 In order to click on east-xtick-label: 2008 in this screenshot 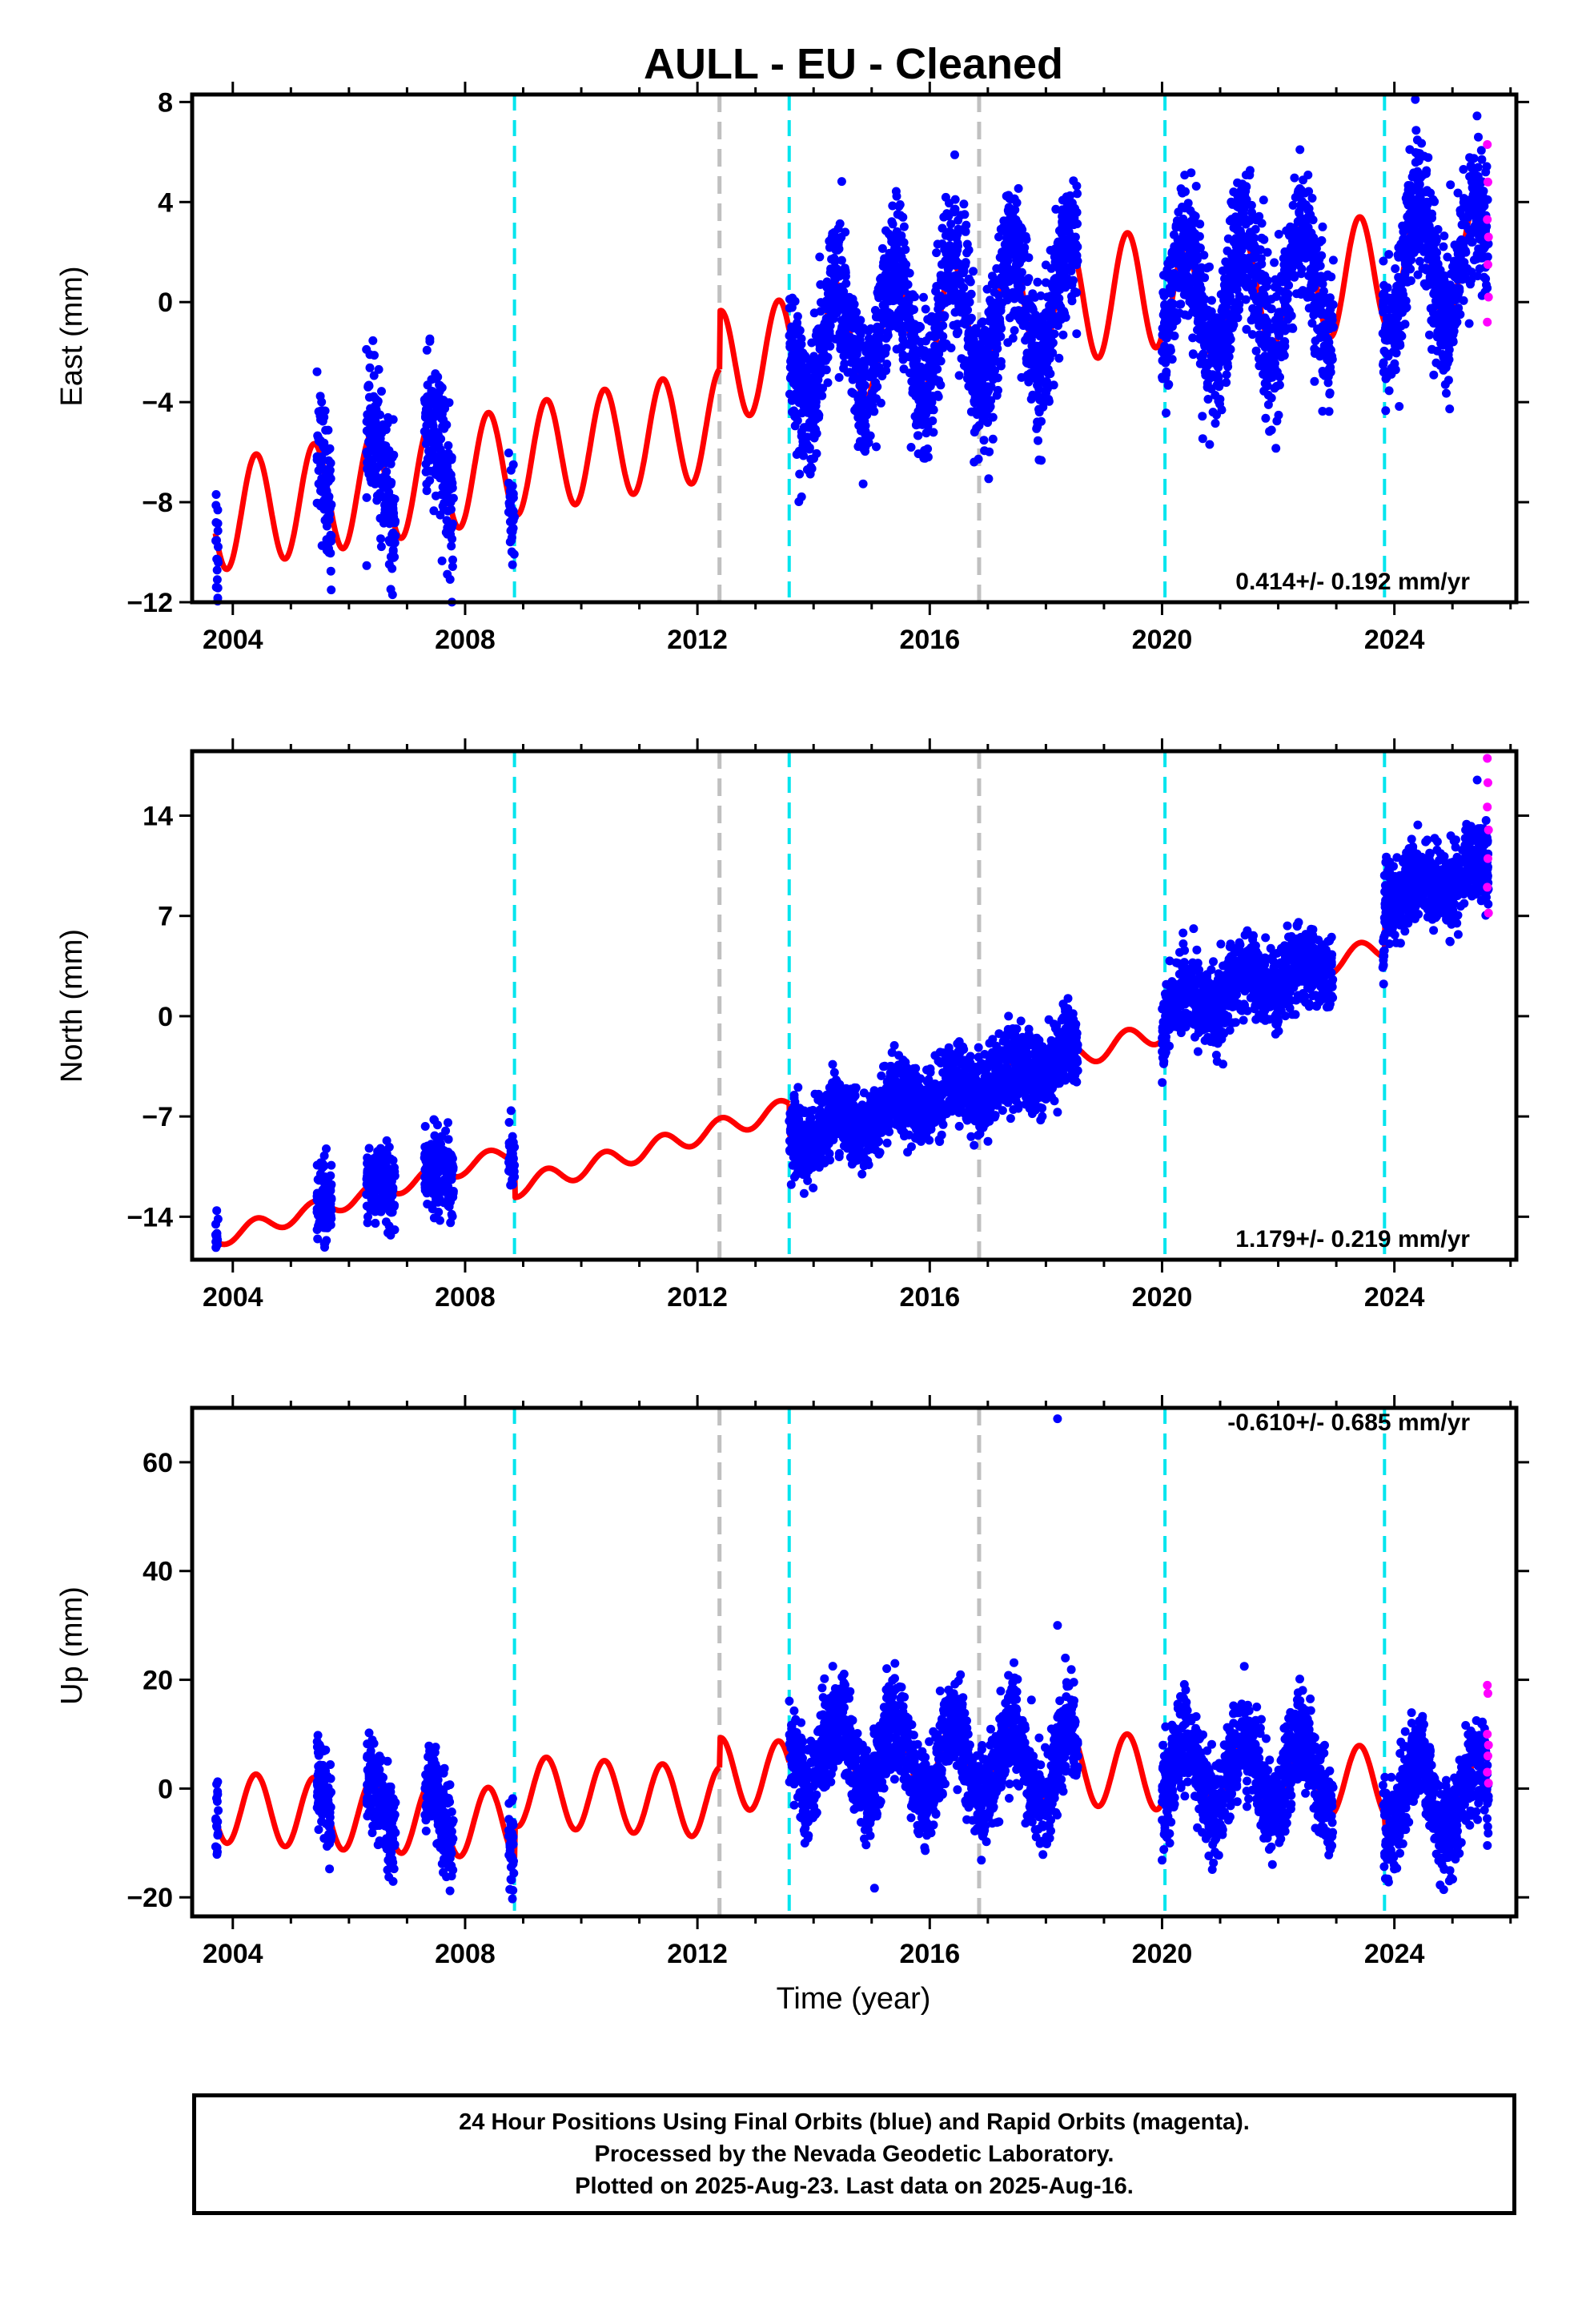, I will do `click(466, 640)`.